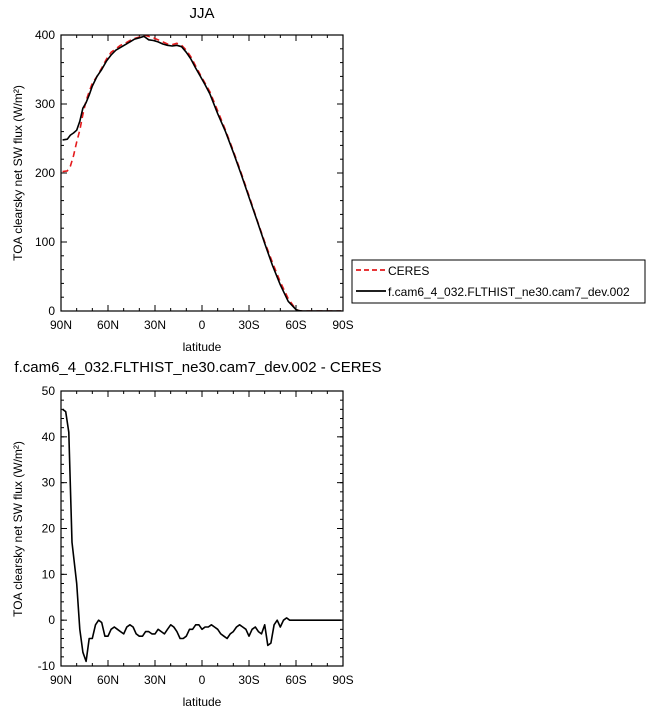 This screenshot has width=650, height=716. Describe the element at coordinates (49, 574) in the screenshot. I see `bottom-ytick-label: 10` at that location.